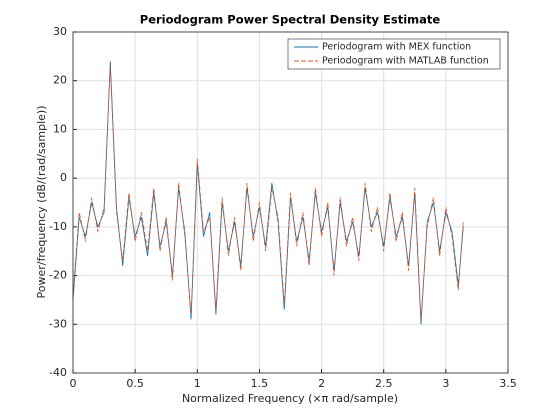 The image size is (560, 420). What do you see at coordinates (58, 275) in the screenshot?
I see `y-tick-label: -20` at bounding box center [58, 275].